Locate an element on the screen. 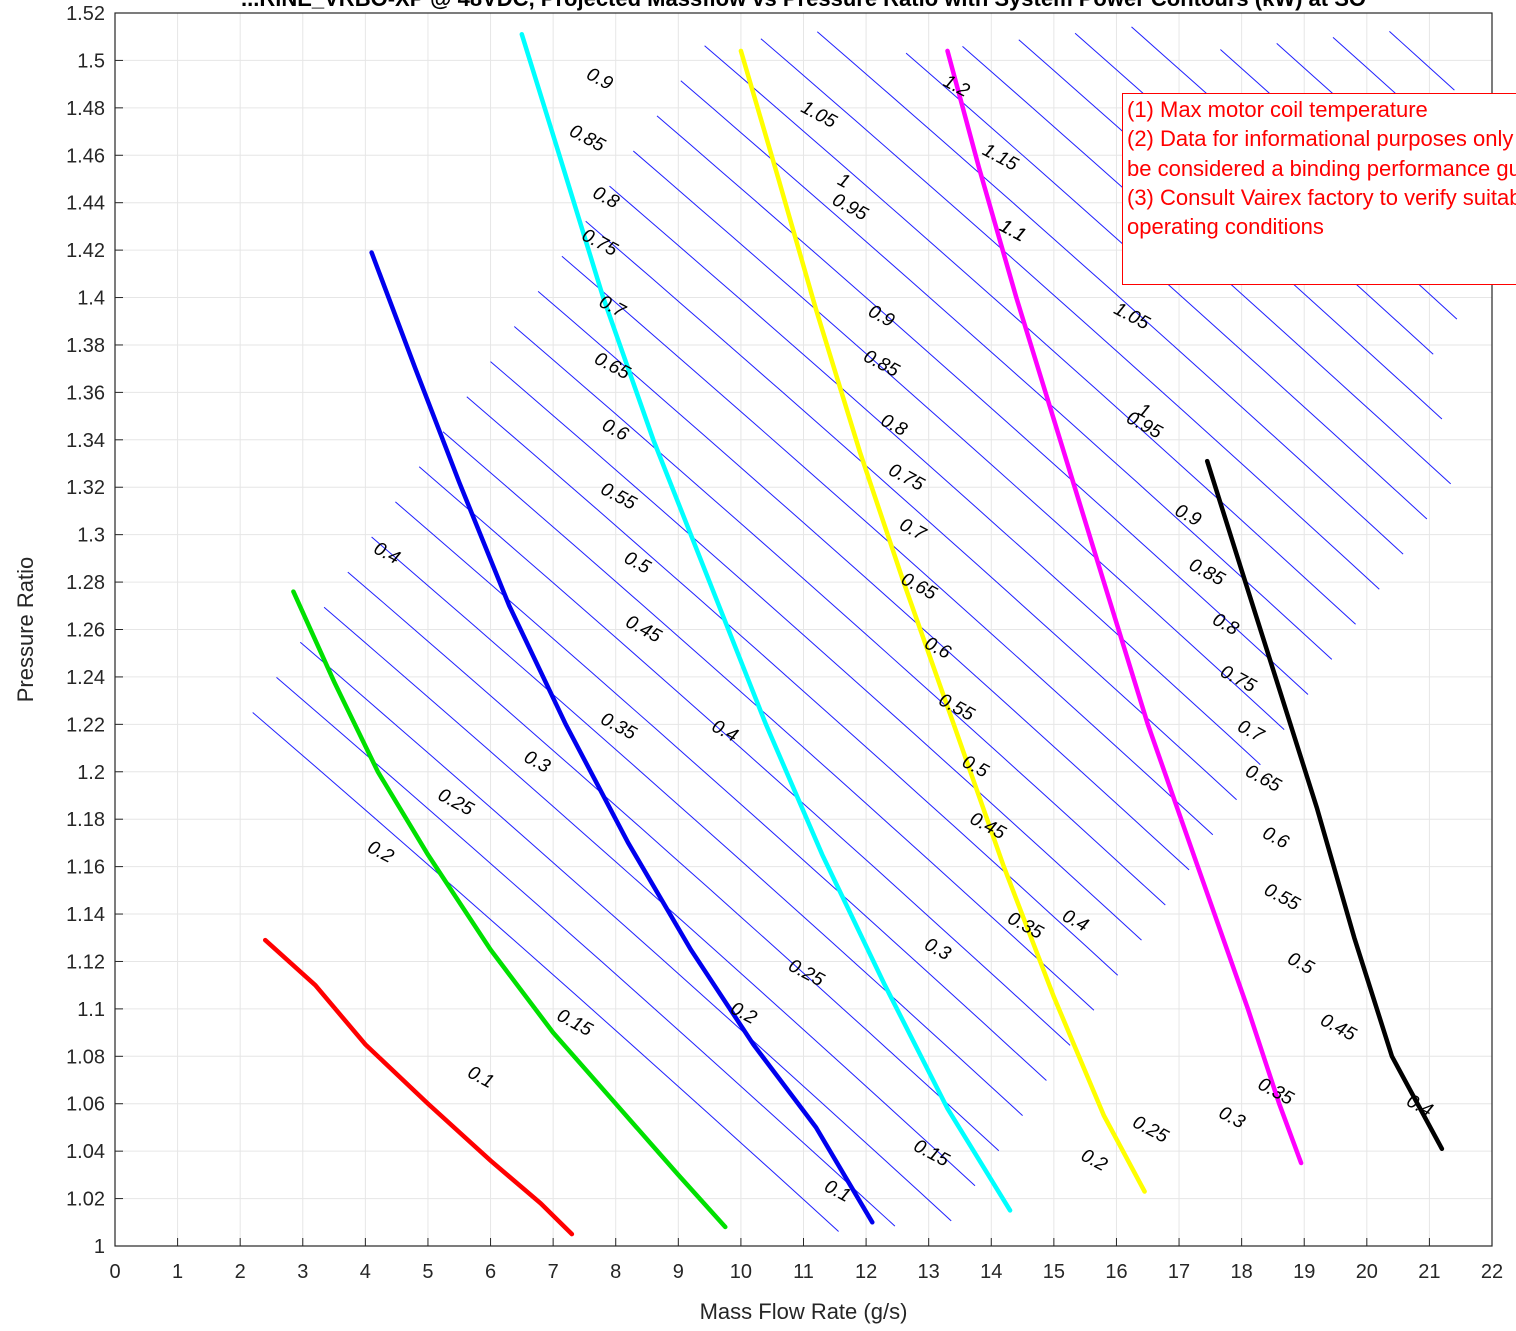 The height and width of the screenshot is (1331, 1516). x-tick-label: 1 is located at coordinates (177, 1272).